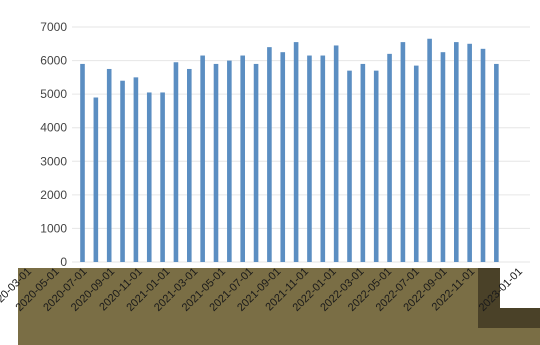  Describe the element at coordinates (53, 27) in the screenshot. I see `y-tick-label: 7000` at that location.